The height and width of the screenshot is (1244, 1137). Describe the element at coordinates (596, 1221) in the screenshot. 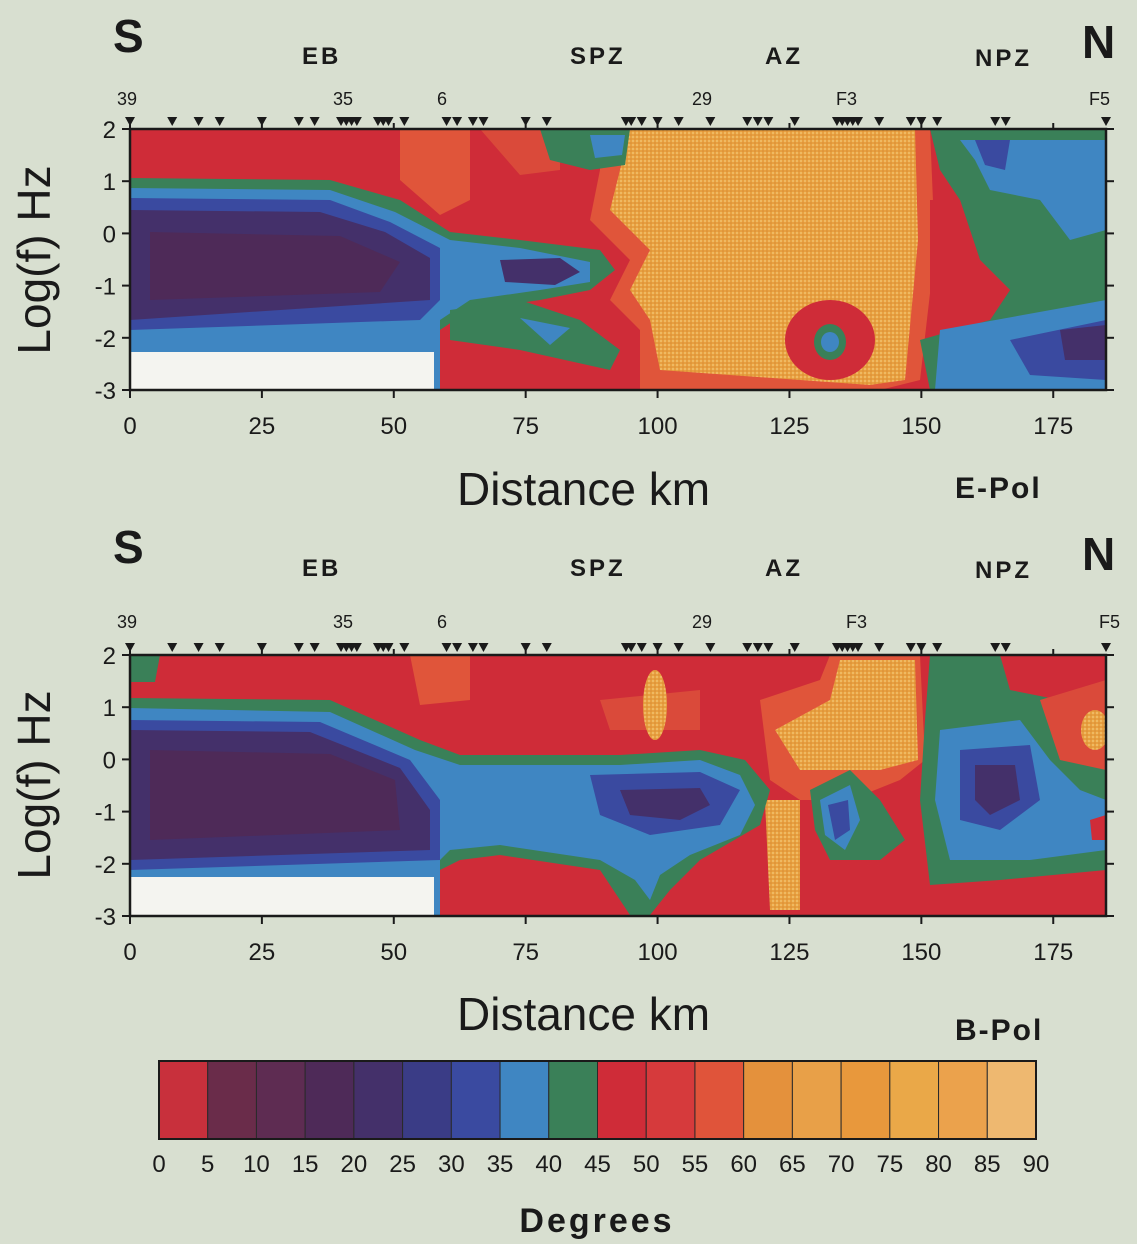

I see `colorbar-title: Degrees` at that location.